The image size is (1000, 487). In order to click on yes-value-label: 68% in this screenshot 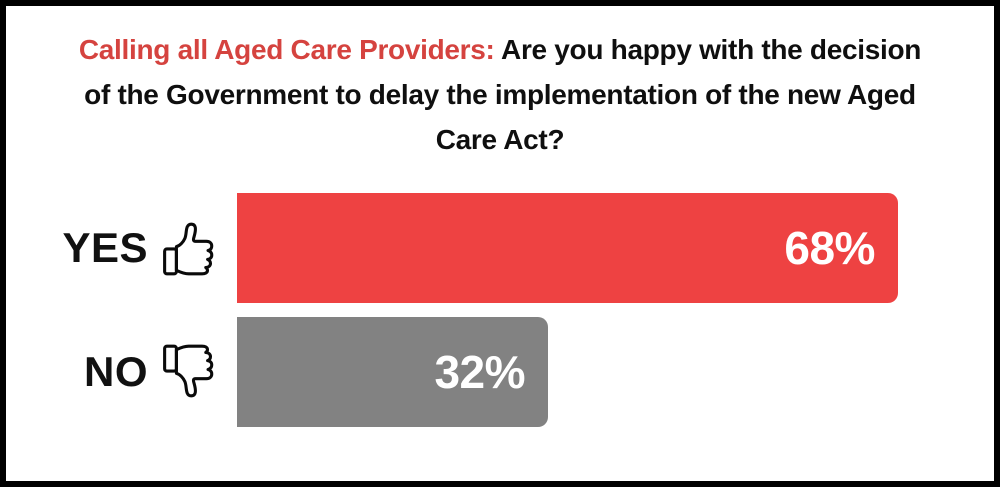, I will do `click(829, 248)`.